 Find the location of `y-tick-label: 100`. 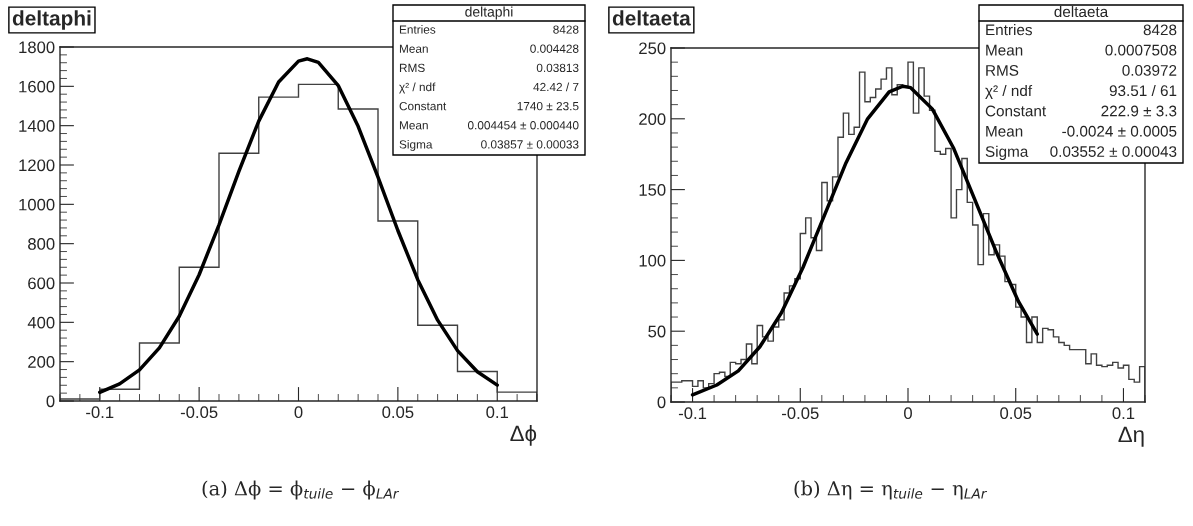

y-tick-label: 100 is located at coordinates (652, 260).